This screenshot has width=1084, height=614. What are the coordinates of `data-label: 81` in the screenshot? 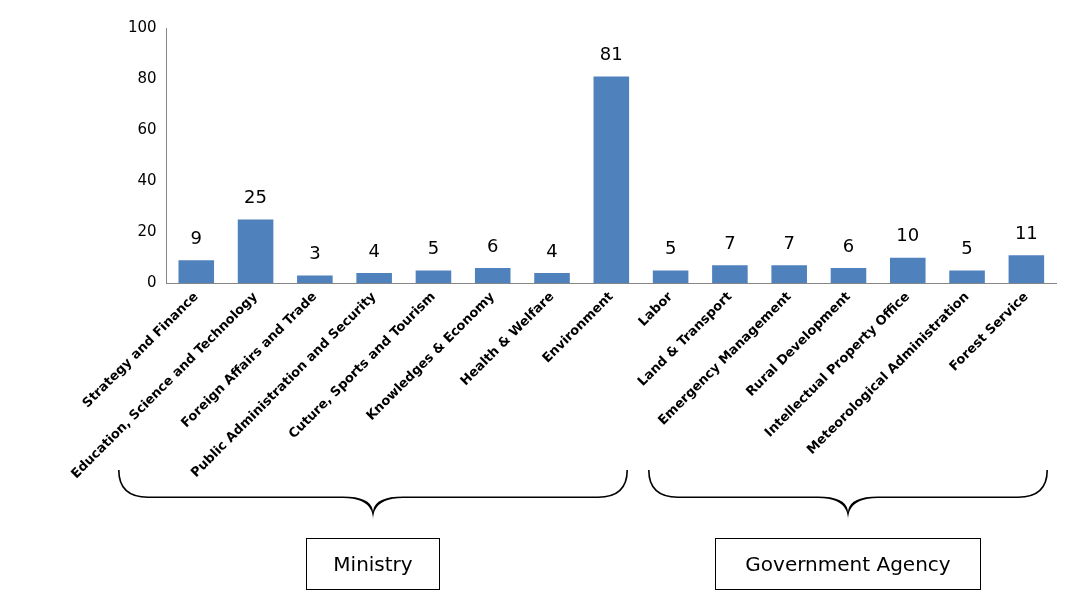 It's located at (611, 54).